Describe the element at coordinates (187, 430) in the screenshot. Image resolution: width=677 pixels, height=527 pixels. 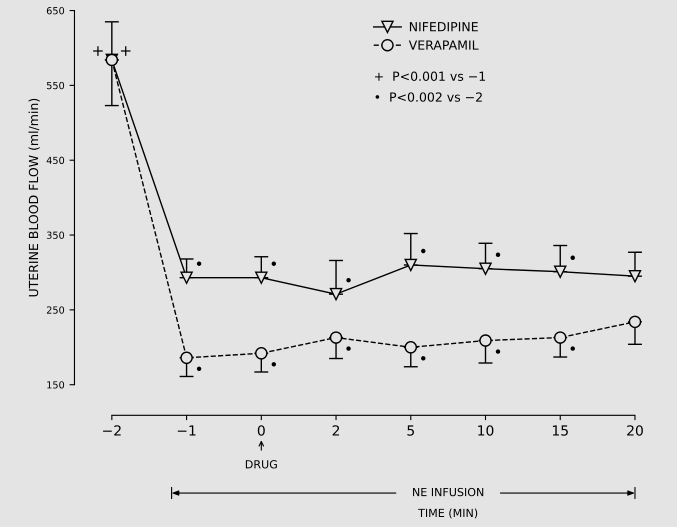
I see `x-tick-label: −1` at that location.